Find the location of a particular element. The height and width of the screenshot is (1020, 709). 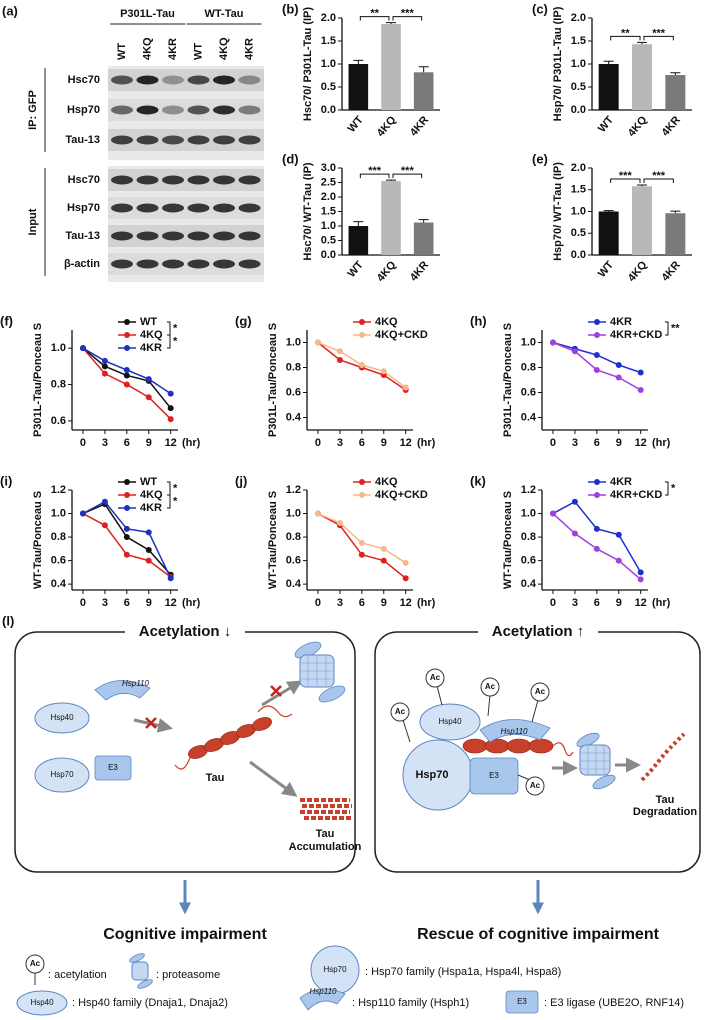

ac-label: Ac is located at coordinates (540, 691).